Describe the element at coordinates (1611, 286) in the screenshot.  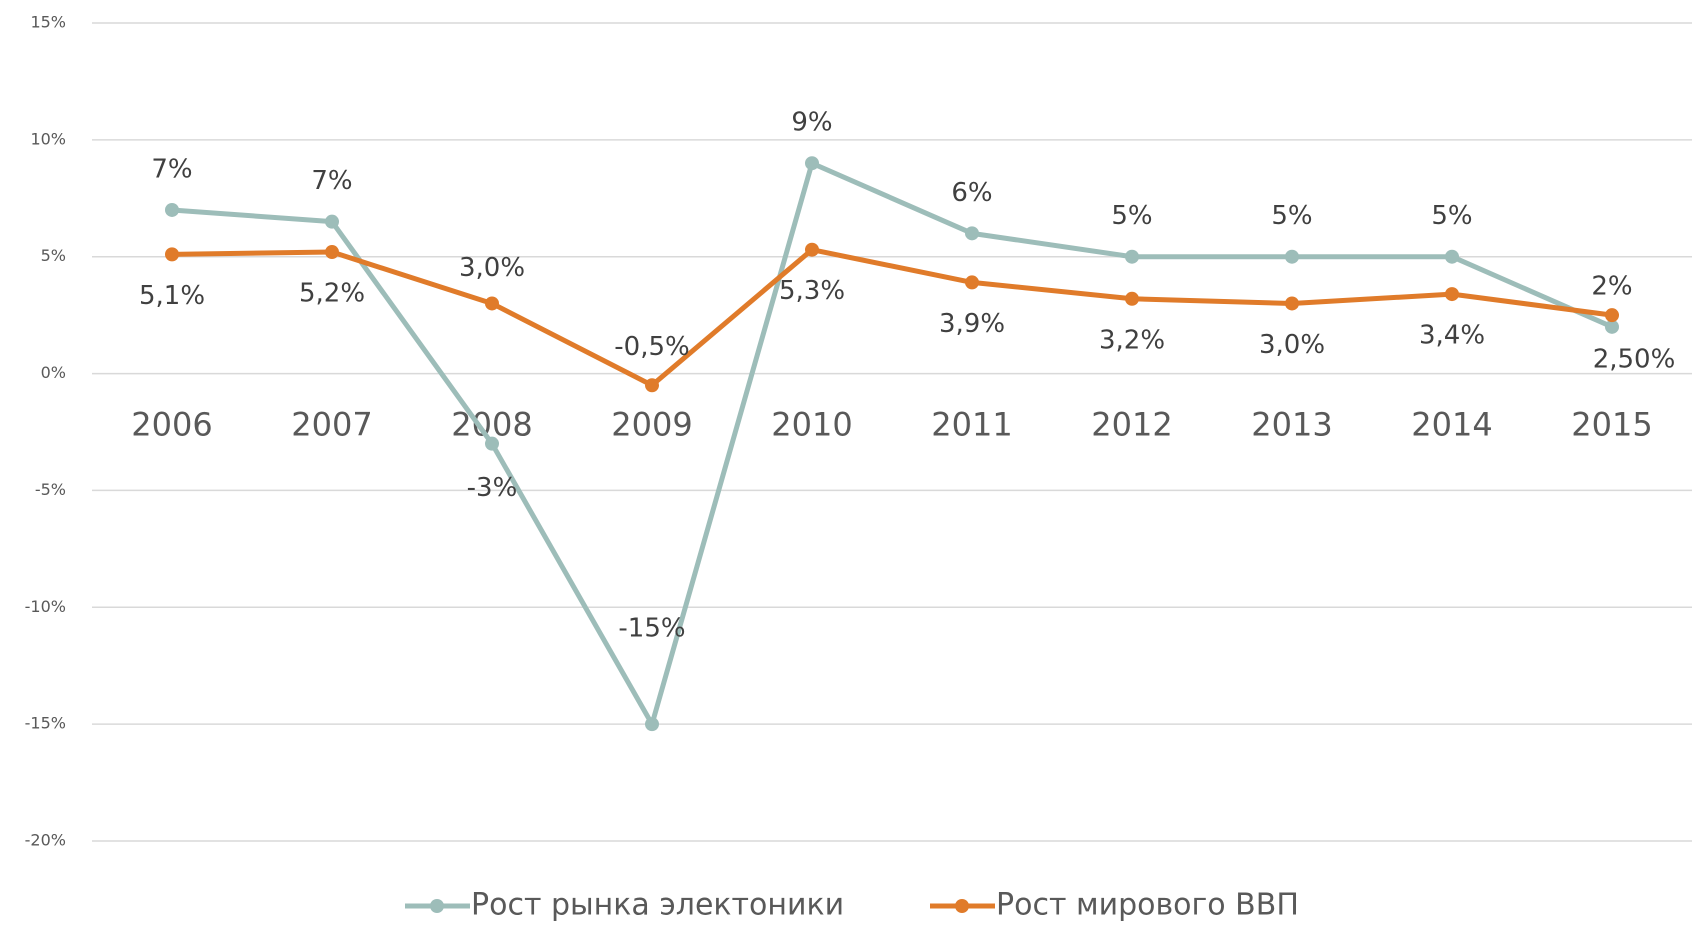
I see `data-label: 2%` at that location.